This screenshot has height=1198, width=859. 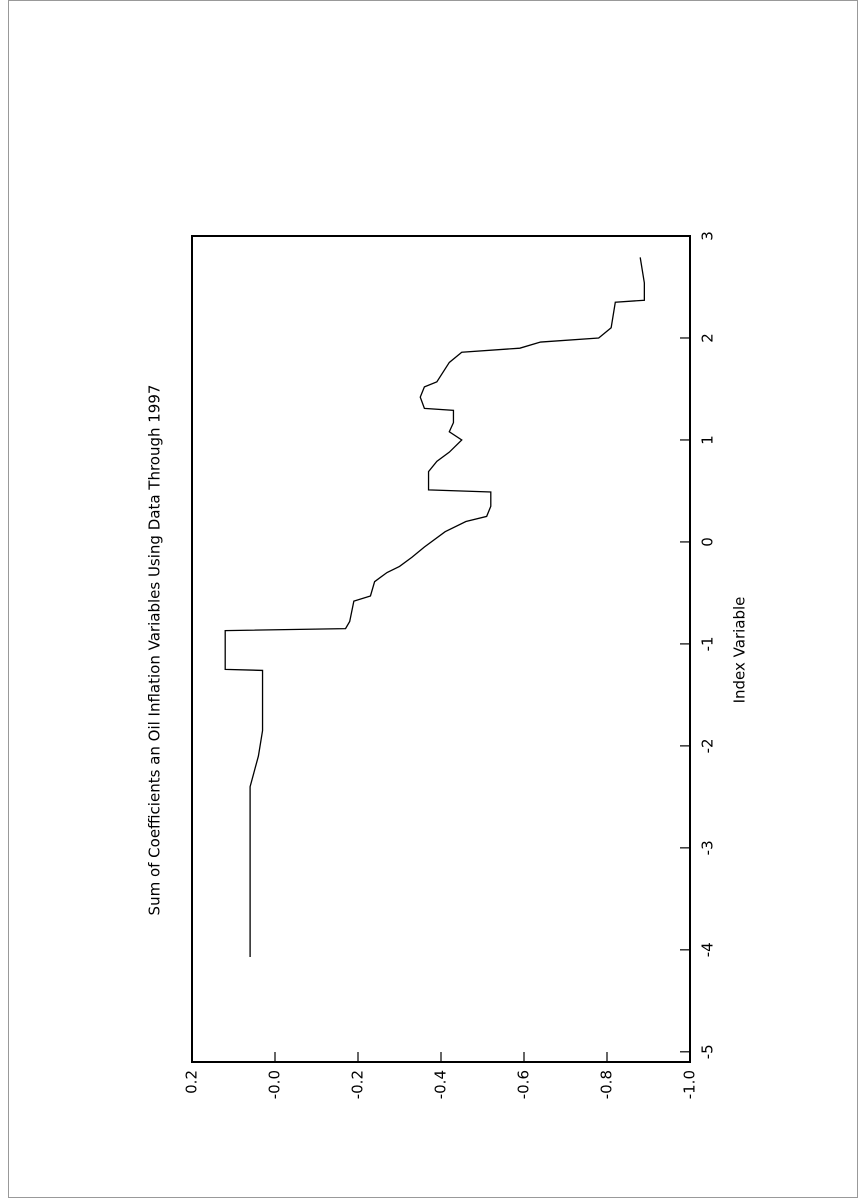 What do you see at coordinates (708, 745) in the screenshot?
I see `x-tick-label: -2` at bounding box center [708, 745].